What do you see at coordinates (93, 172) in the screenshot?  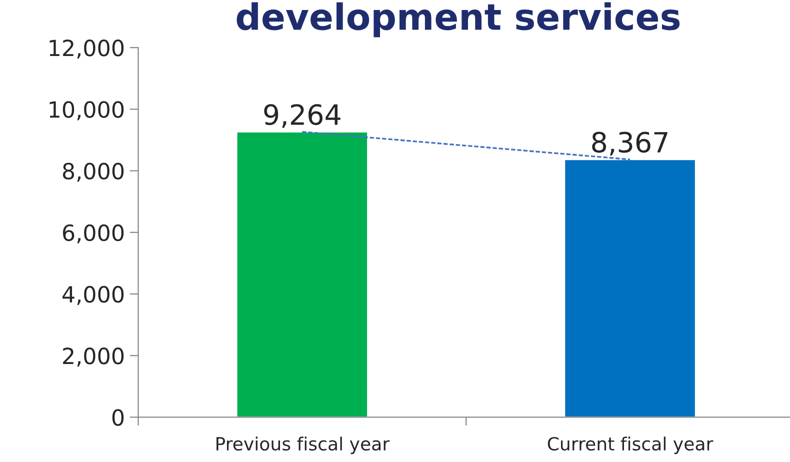 I see `y-tick-label: 8,000` at bounding box center [93, 172].